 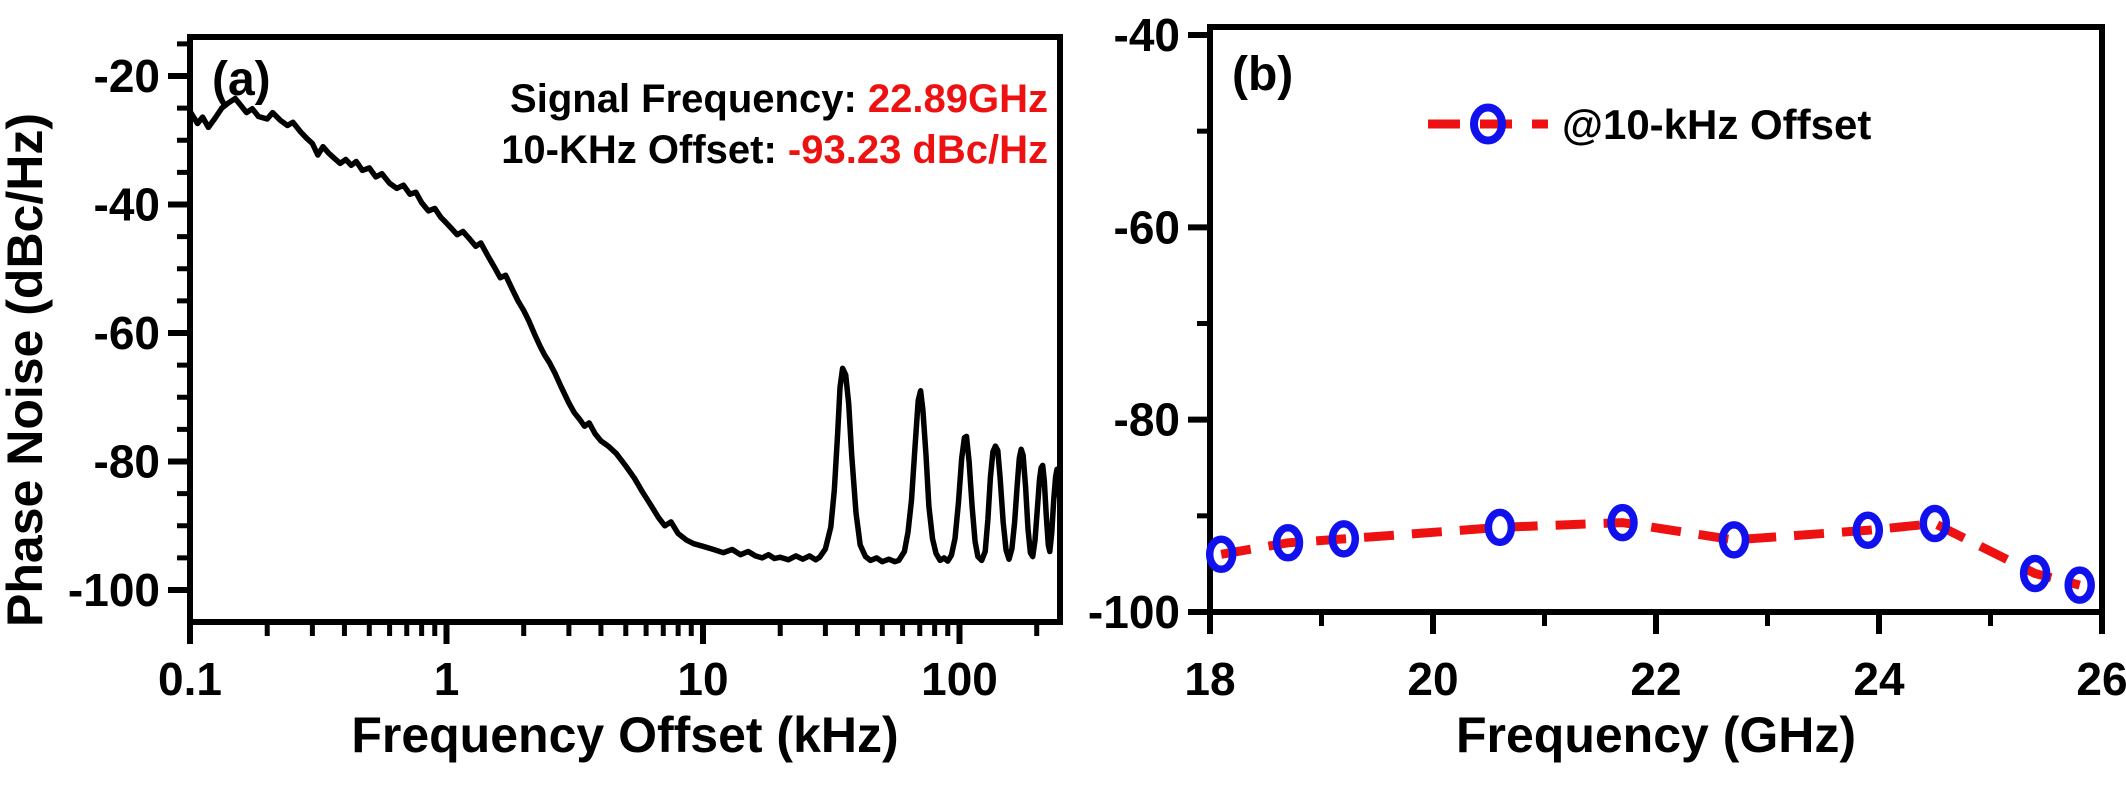 What do you see at coordinates (918, 150) in the screenshot?
I see `annotation-offset-noise-value: -93.23 dBc/Hz` at bounding box center [918, 150].